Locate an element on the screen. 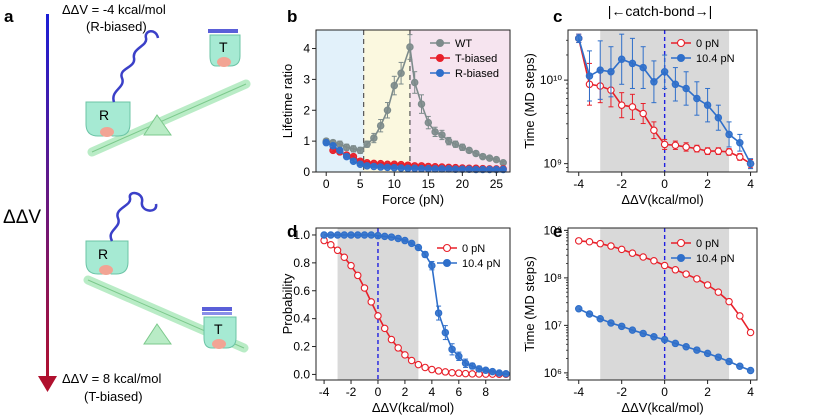 The width and height of the screenshot is (831, 418). x-tick-label: 4 is located at coordinates (432, 392).